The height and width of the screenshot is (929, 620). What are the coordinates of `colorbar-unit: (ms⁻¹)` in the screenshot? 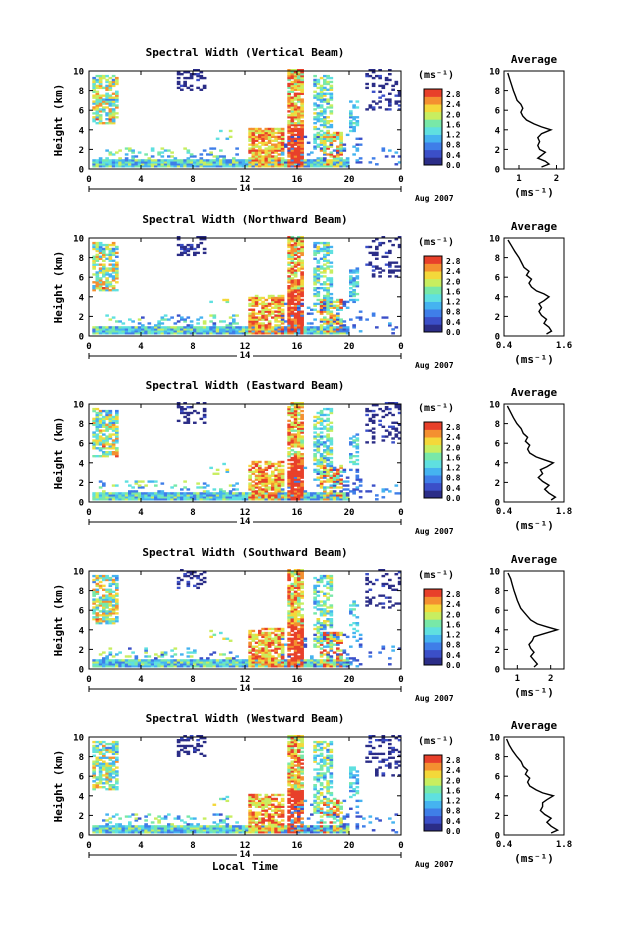 It's located at (436, 741).